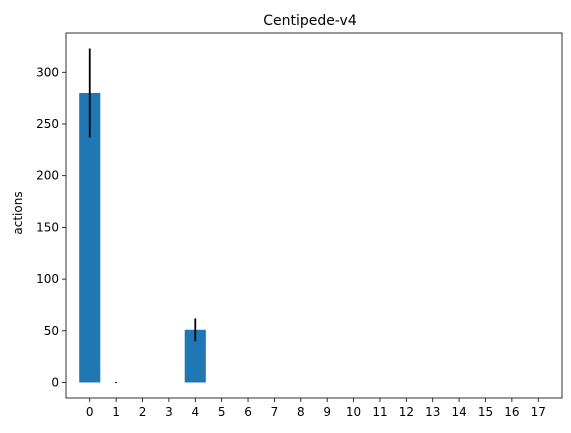  Describe the element at coordinates (195, 412) in the screenshot. I see `x-tick-label: 4` at that location.